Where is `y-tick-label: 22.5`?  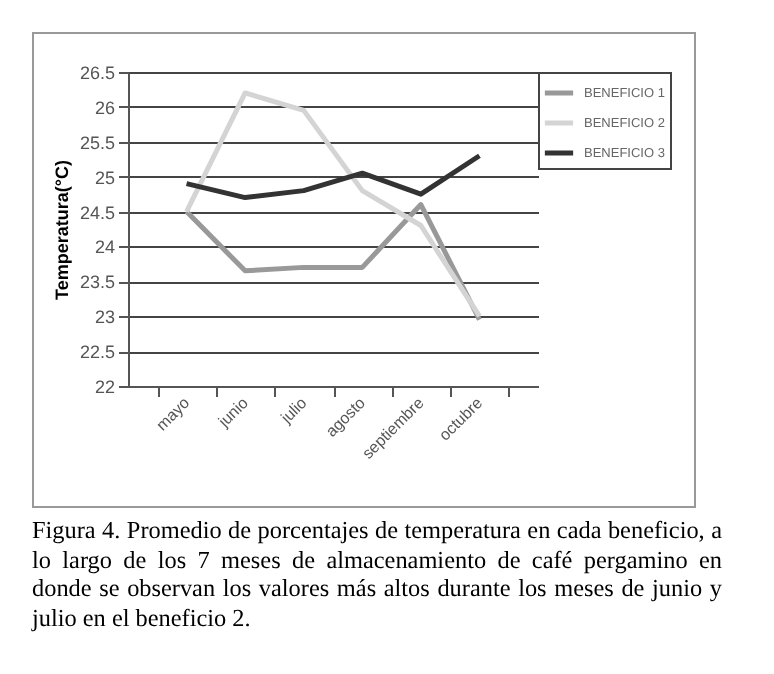
y-tick-label: 22.5 is located at coordinates (97, 352).